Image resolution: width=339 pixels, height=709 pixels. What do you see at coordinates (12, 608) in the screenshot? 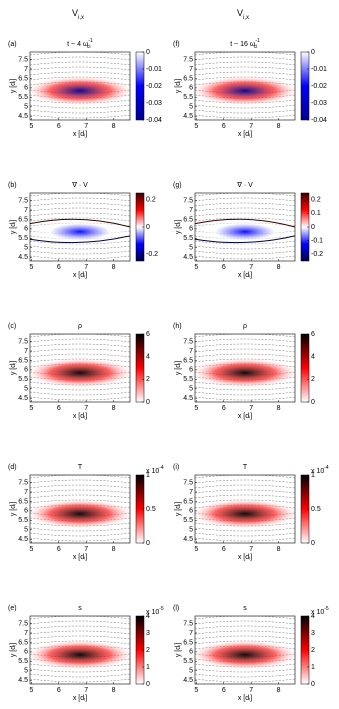
I see `panel-label: (e)` at bounding box center [12, 608].